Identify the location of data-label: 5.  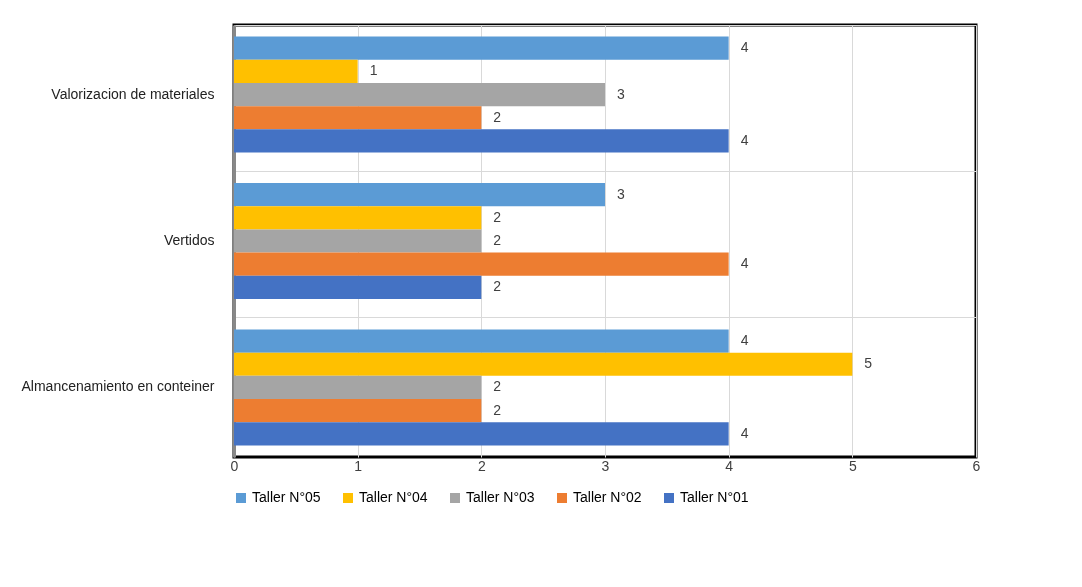
(868, 363).